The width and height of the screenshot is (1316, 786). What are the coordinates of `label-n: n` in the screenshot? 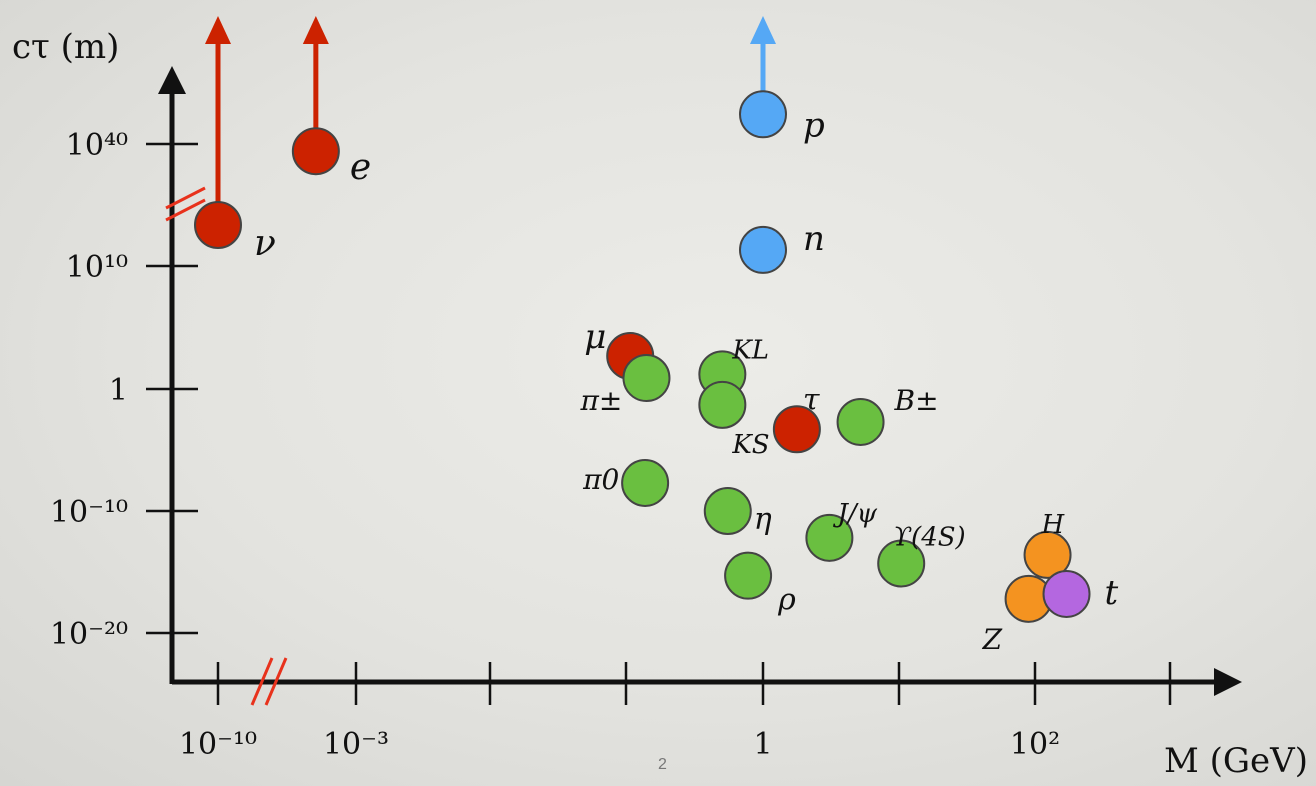 It's located at (814, 239).